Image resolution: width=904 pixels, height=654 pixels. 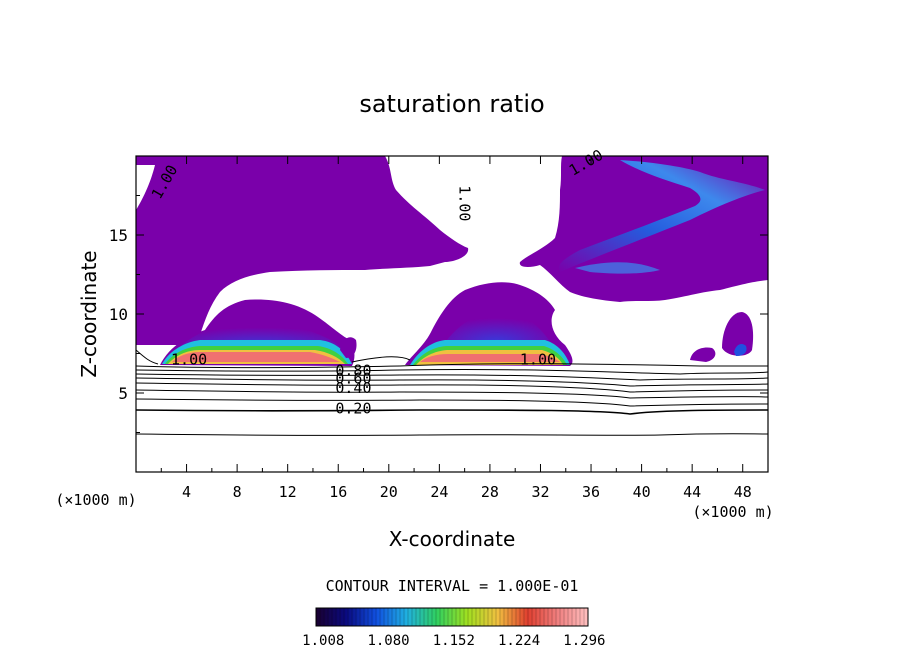 What do you see at coordinates (490, 492) in the screenshot?
I see `x-tick-label: 28` at bounding box center [490, 492].